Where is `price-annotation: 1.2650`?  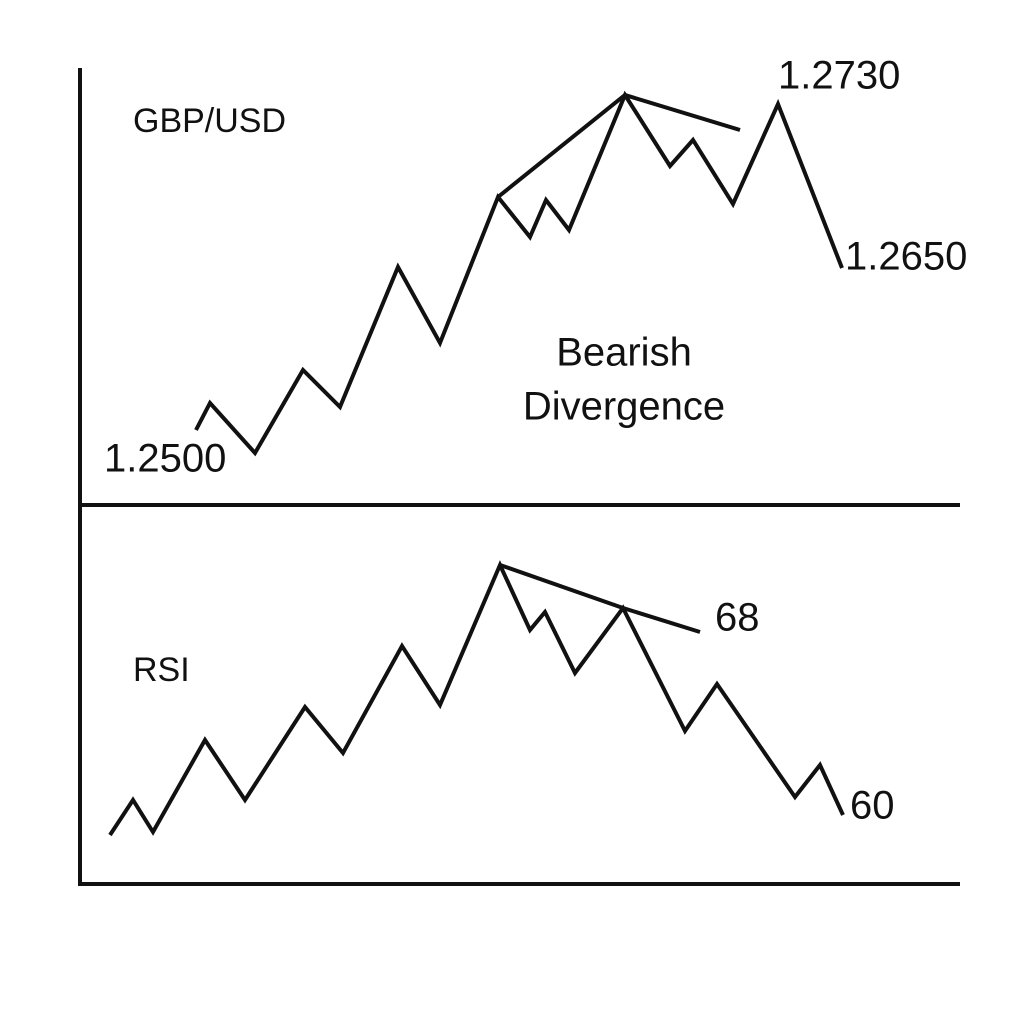
price-annotation: 1.2650 is located at coordinates (906, 257).